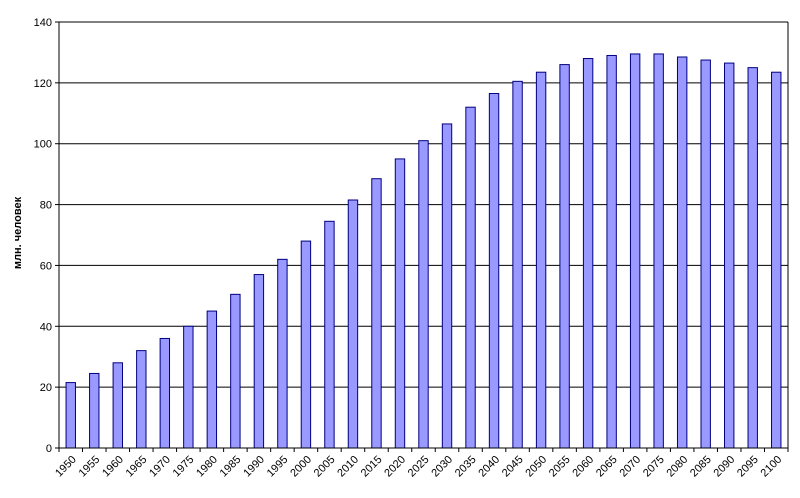 Image resolution: width=800 pixels, height=498 pixels. I want to click on y-tick-label: 40, so click(46, 327).